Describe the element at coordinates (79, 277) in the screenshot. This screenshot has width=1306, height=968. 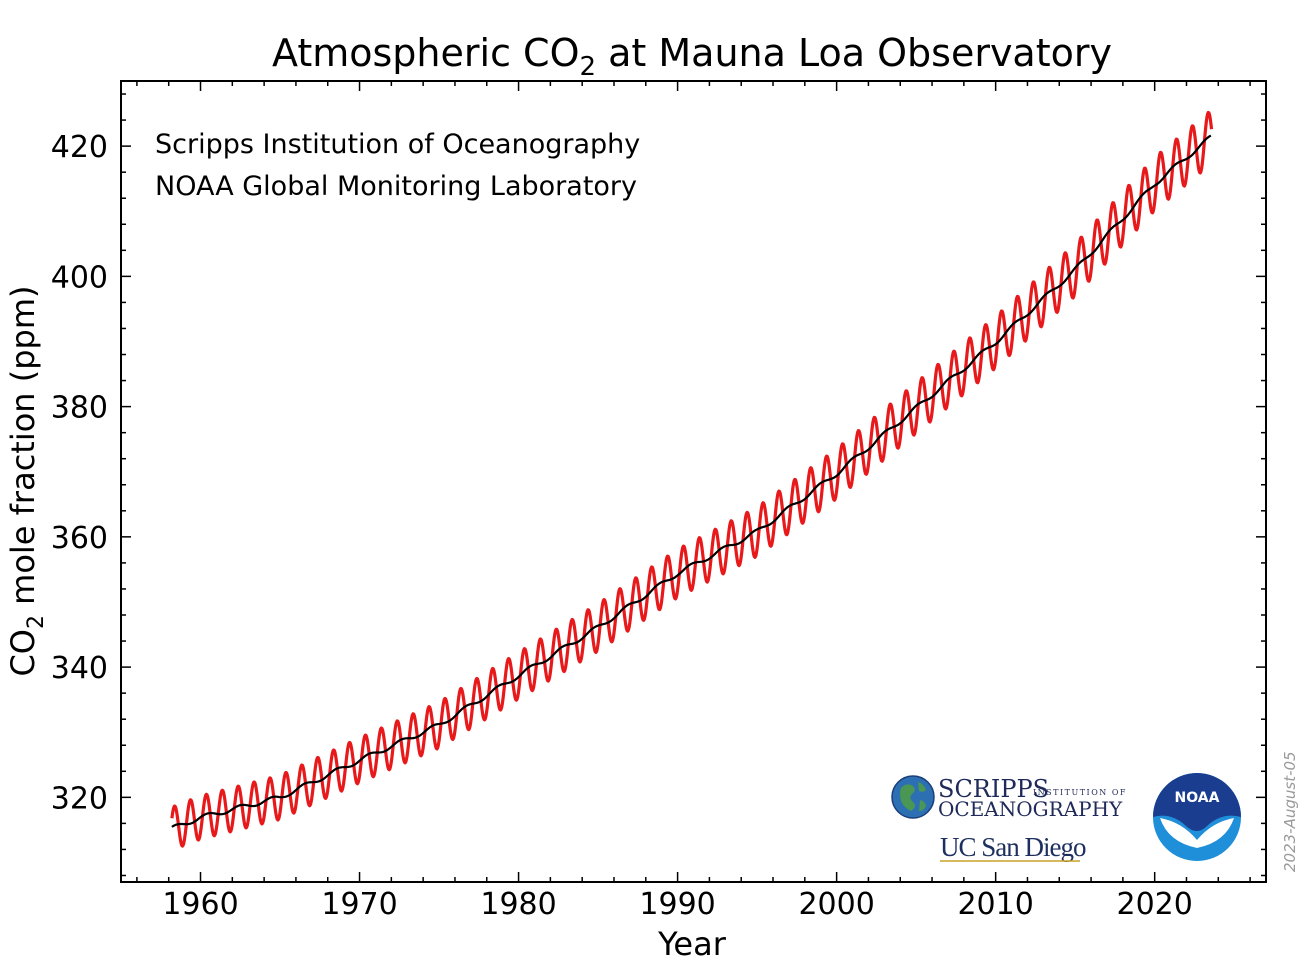
I see `y-tick-label: 400` at that location.